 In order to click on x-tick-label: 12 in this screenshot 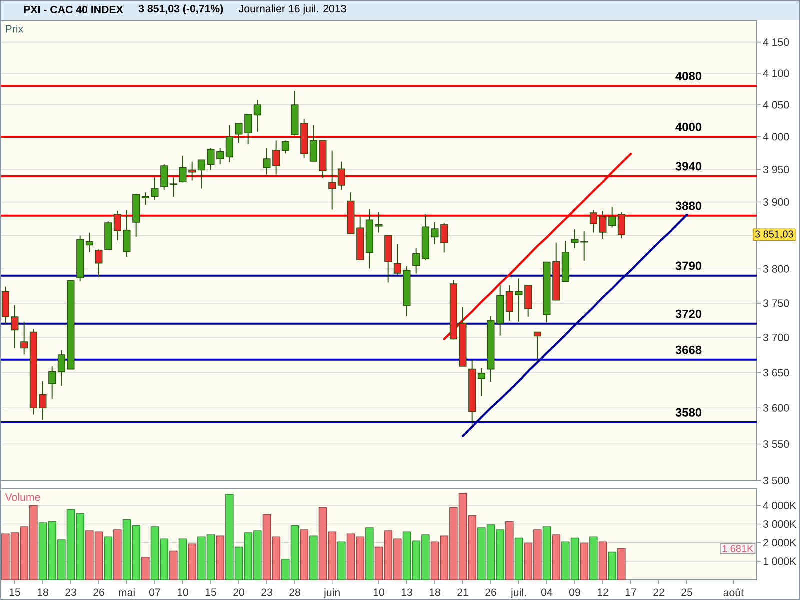, I will do `click(603, 592)`.